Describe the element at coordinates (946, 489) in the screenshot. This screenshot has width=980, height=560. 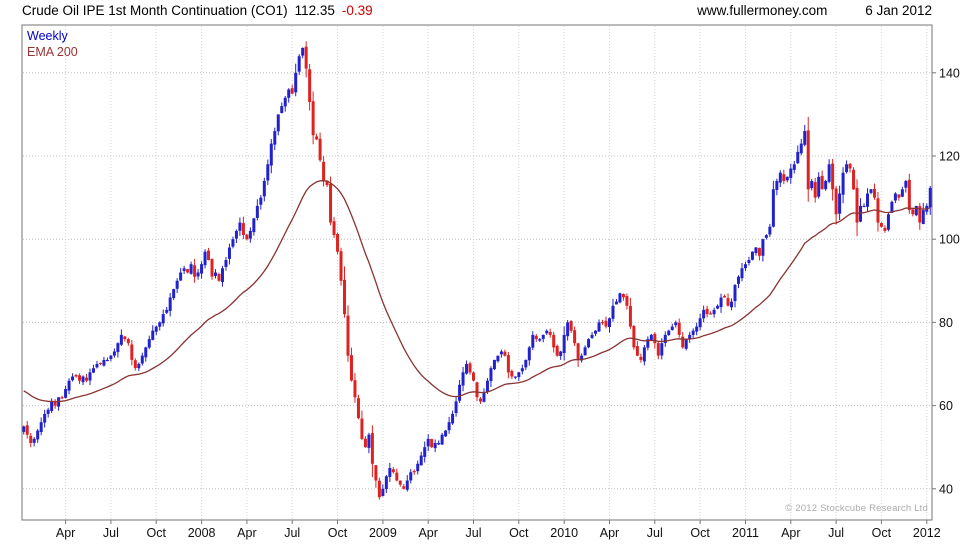
I see `svg-text: 40` at that location.